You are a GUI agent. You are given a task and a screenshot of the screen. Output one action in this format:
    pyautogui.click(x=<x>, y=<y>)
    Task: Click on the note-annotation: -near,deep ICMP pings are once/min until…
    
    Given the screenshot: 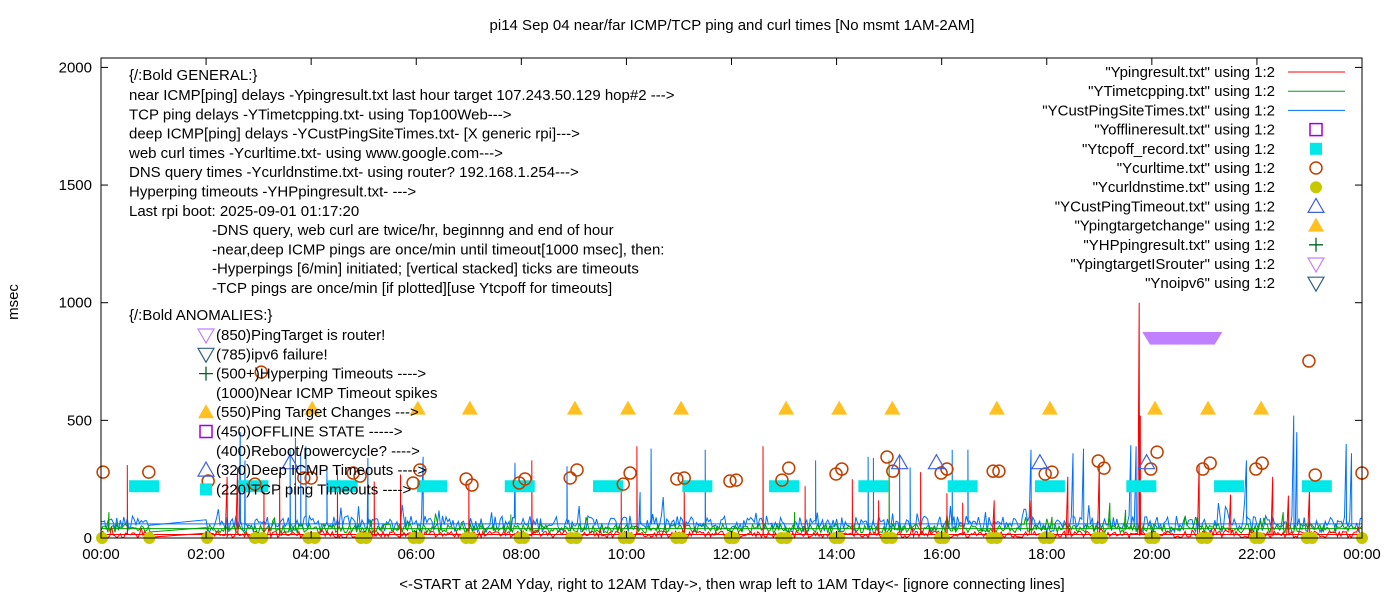 What is the action you would take?
    pyautogui.click(x=438, y=249)
    